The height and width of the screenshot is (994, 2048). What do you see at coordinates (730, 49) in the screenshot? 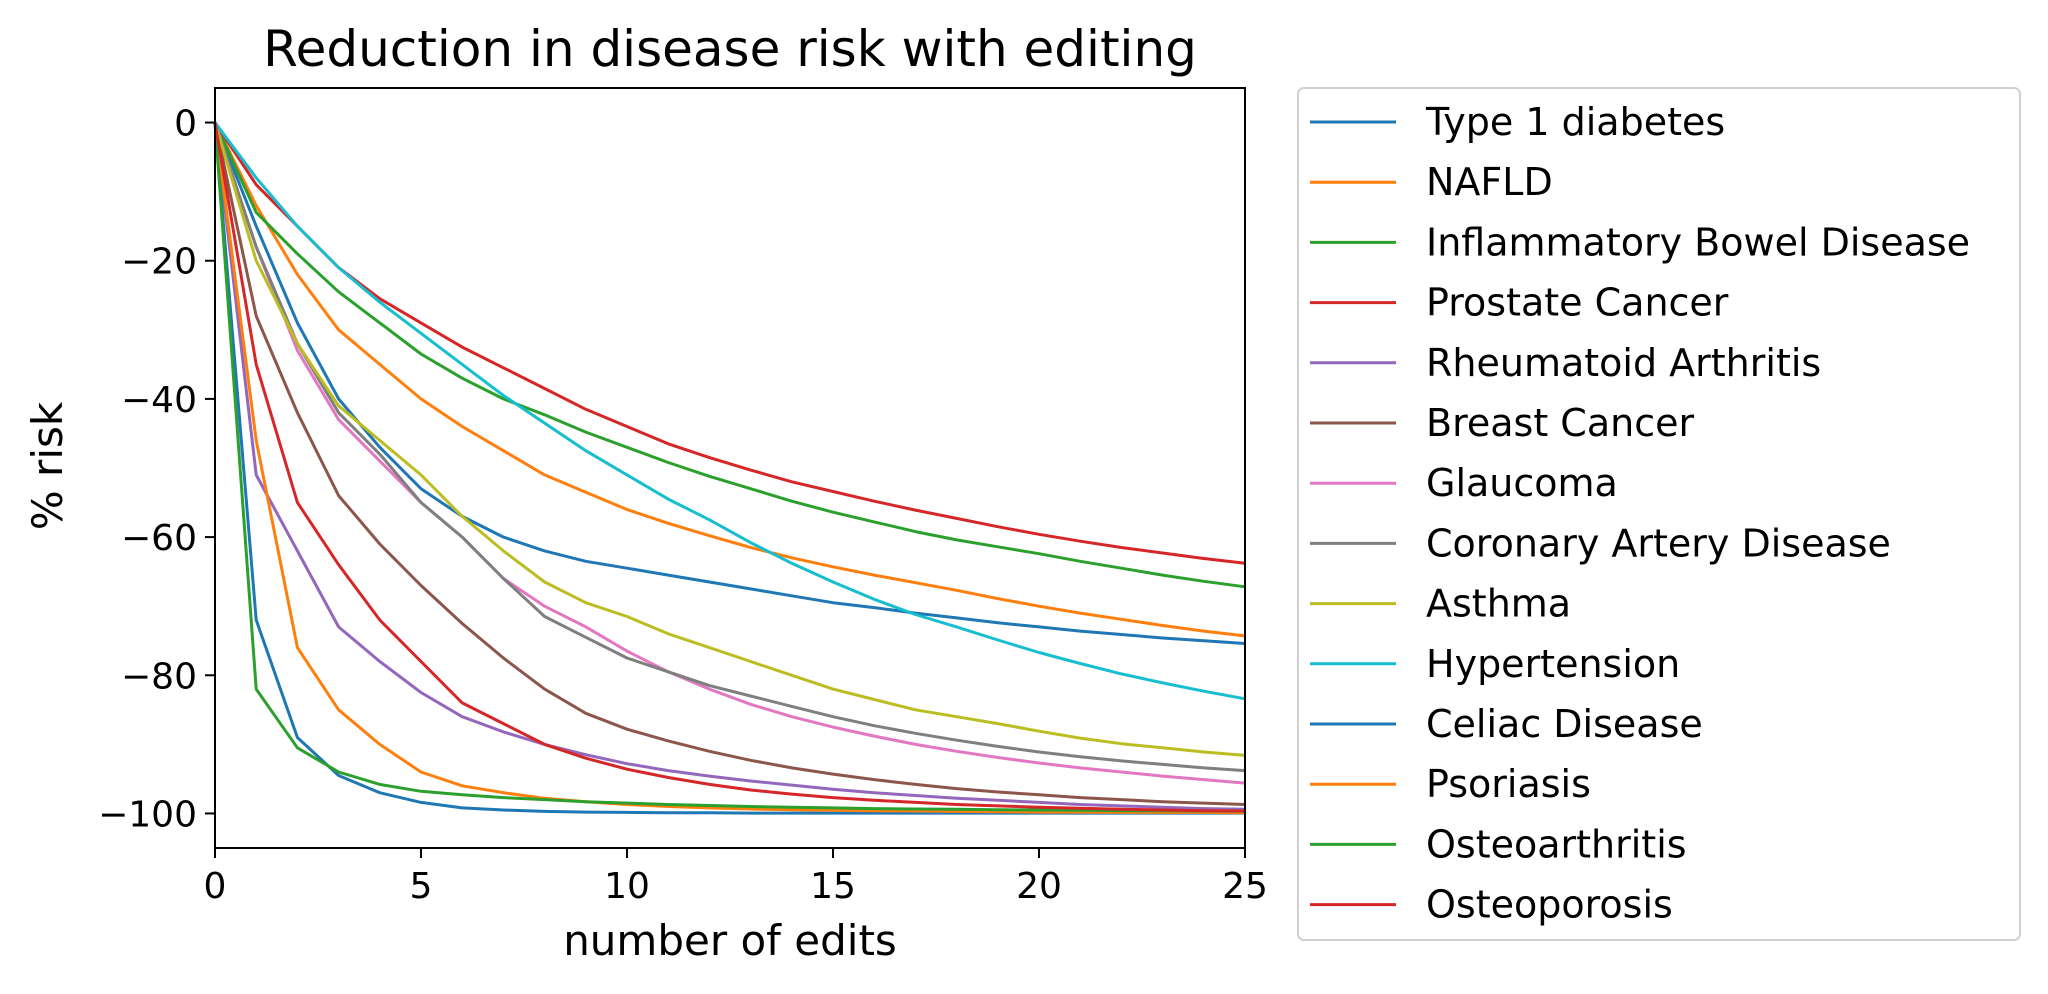
I see `chart-title: Reduction in disease risk with editing` at bounding box center [730, 49].